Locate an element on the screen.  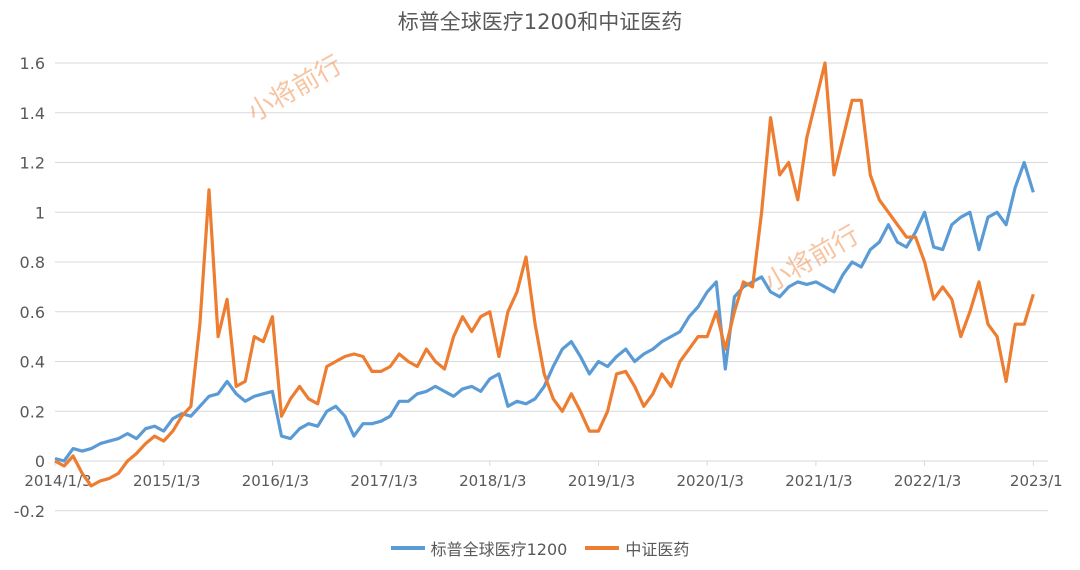
legend-label: 中证医药 is located at coordinates (657, 549).